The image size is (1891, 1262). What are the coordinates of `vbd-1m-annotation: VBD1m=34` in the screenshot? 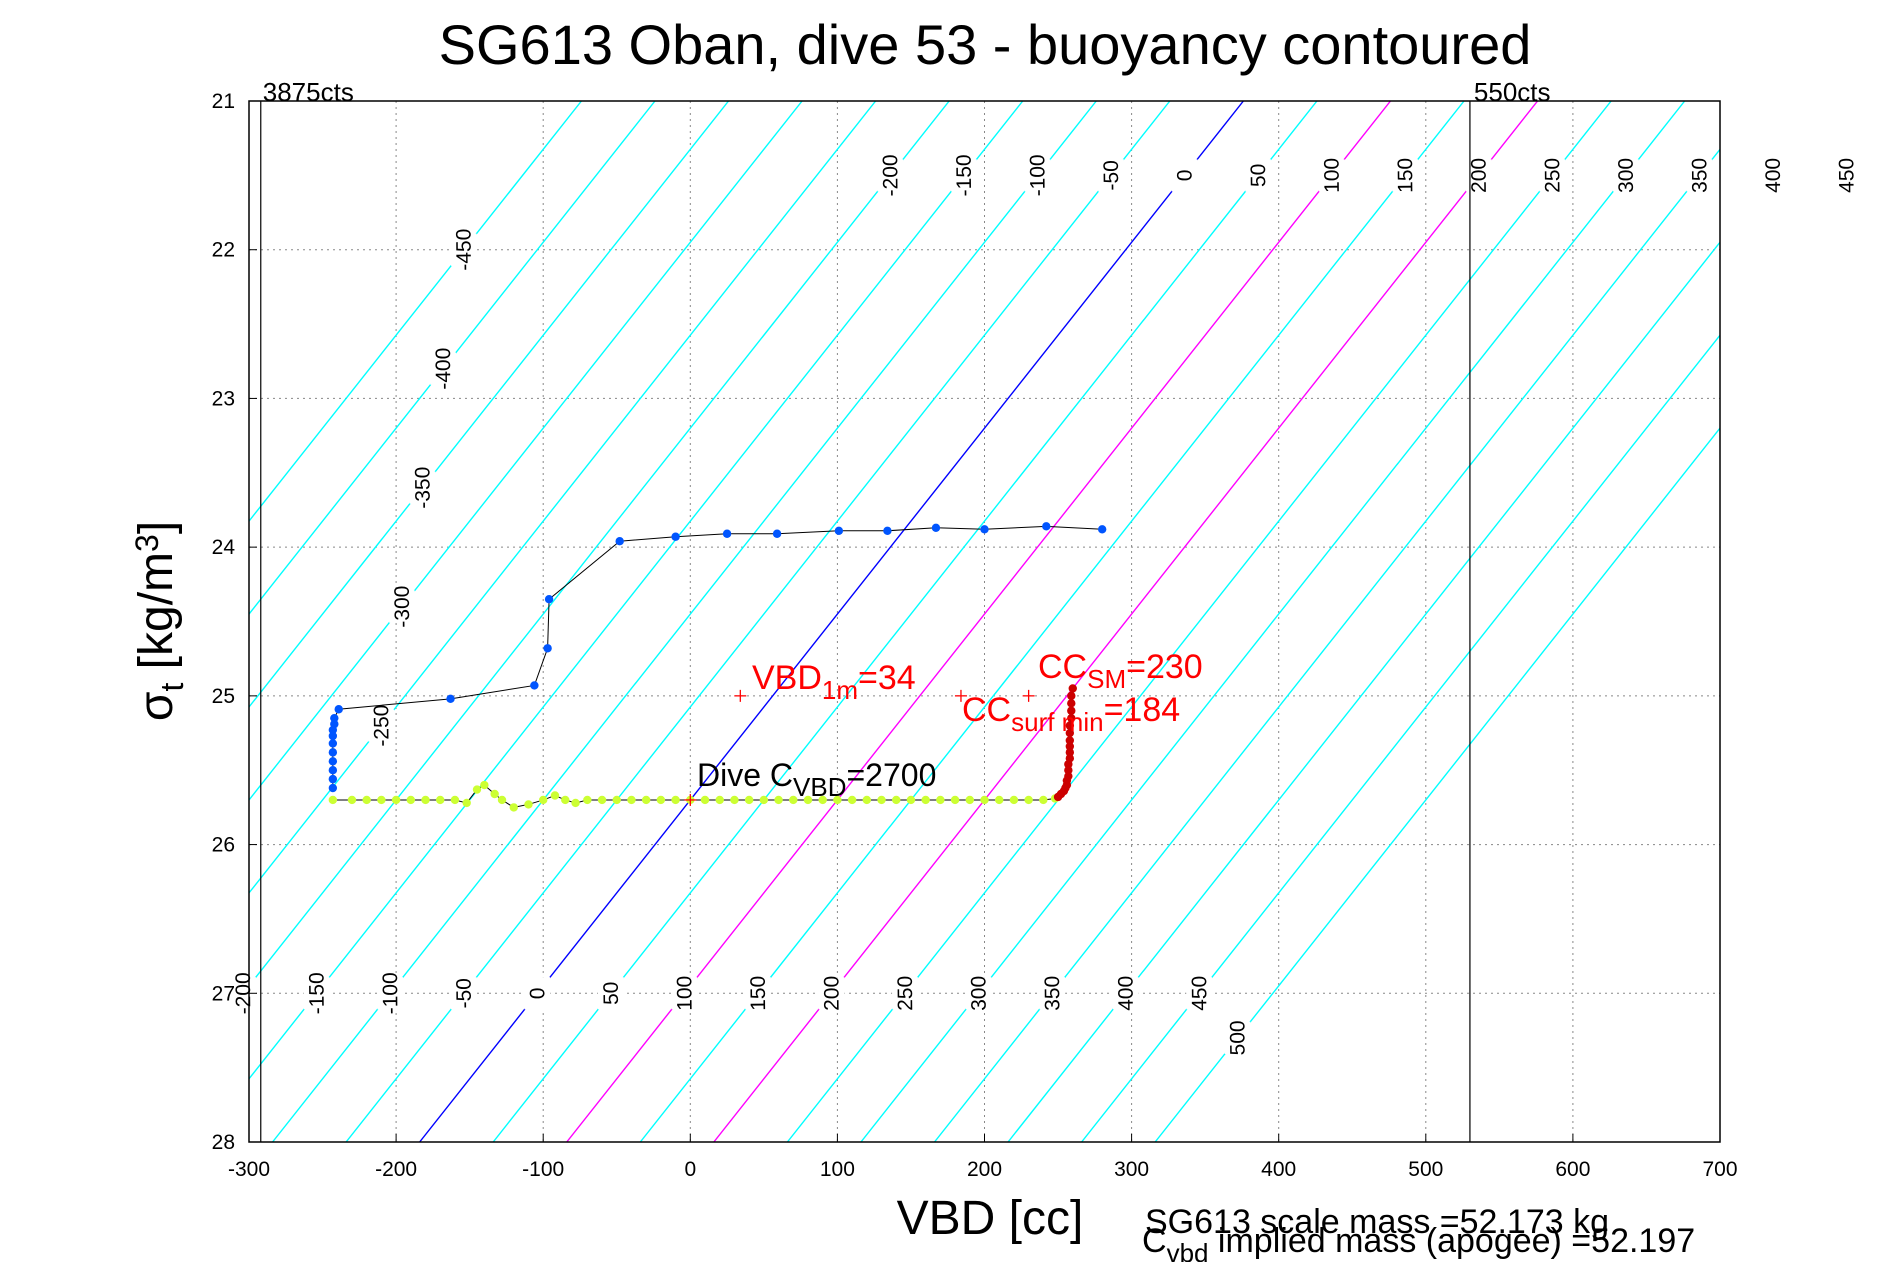 It's located at (834, 682).